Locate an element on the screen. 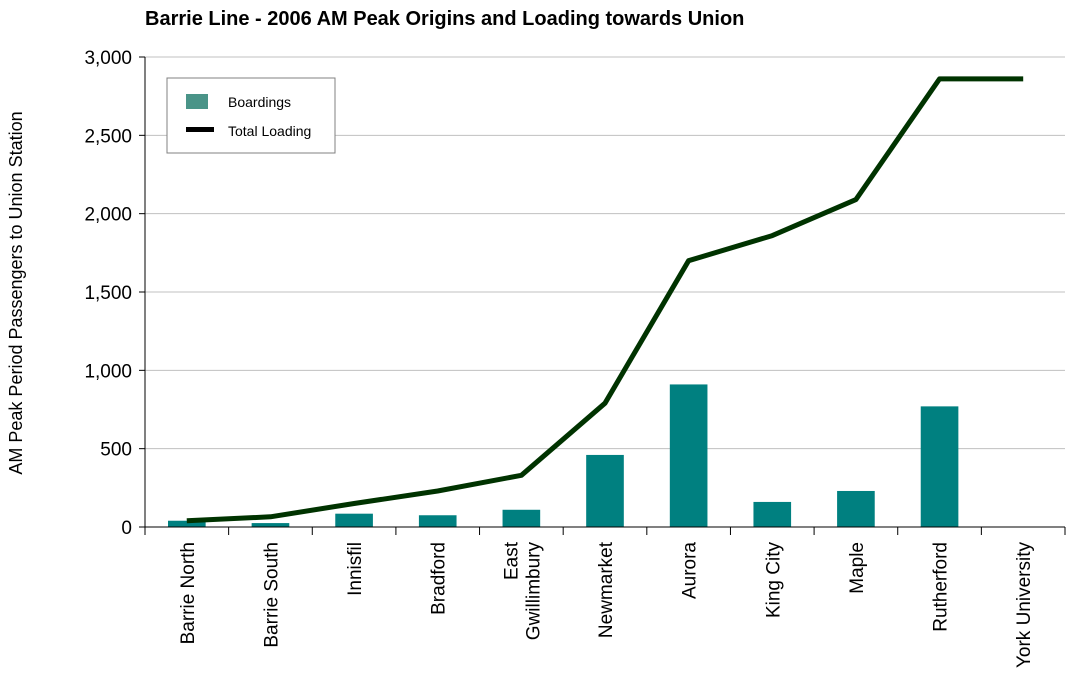 The image size is (1067, 698). legend-swatch-boardings is located at coordinates (197, 101).